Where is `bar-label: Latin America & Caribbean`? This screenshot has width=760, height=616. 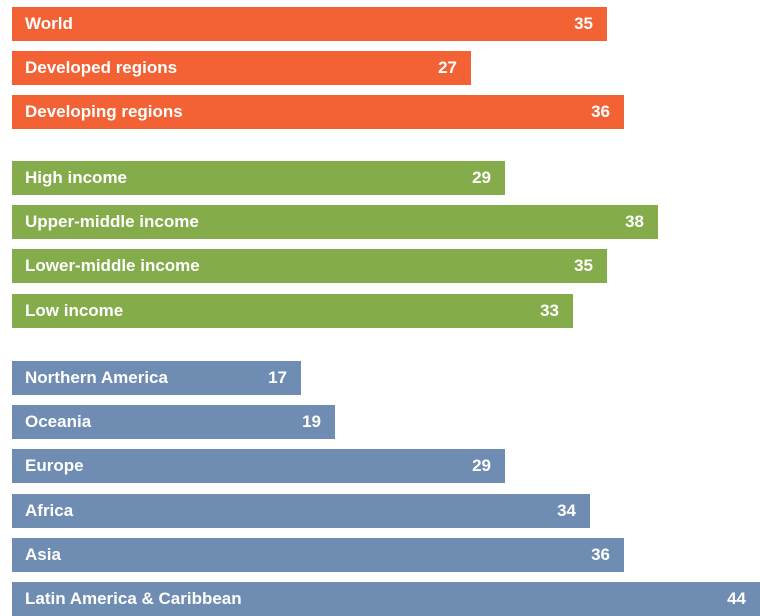
bar-label: Latin America & Caribbean is located at coordinates (133, 598).